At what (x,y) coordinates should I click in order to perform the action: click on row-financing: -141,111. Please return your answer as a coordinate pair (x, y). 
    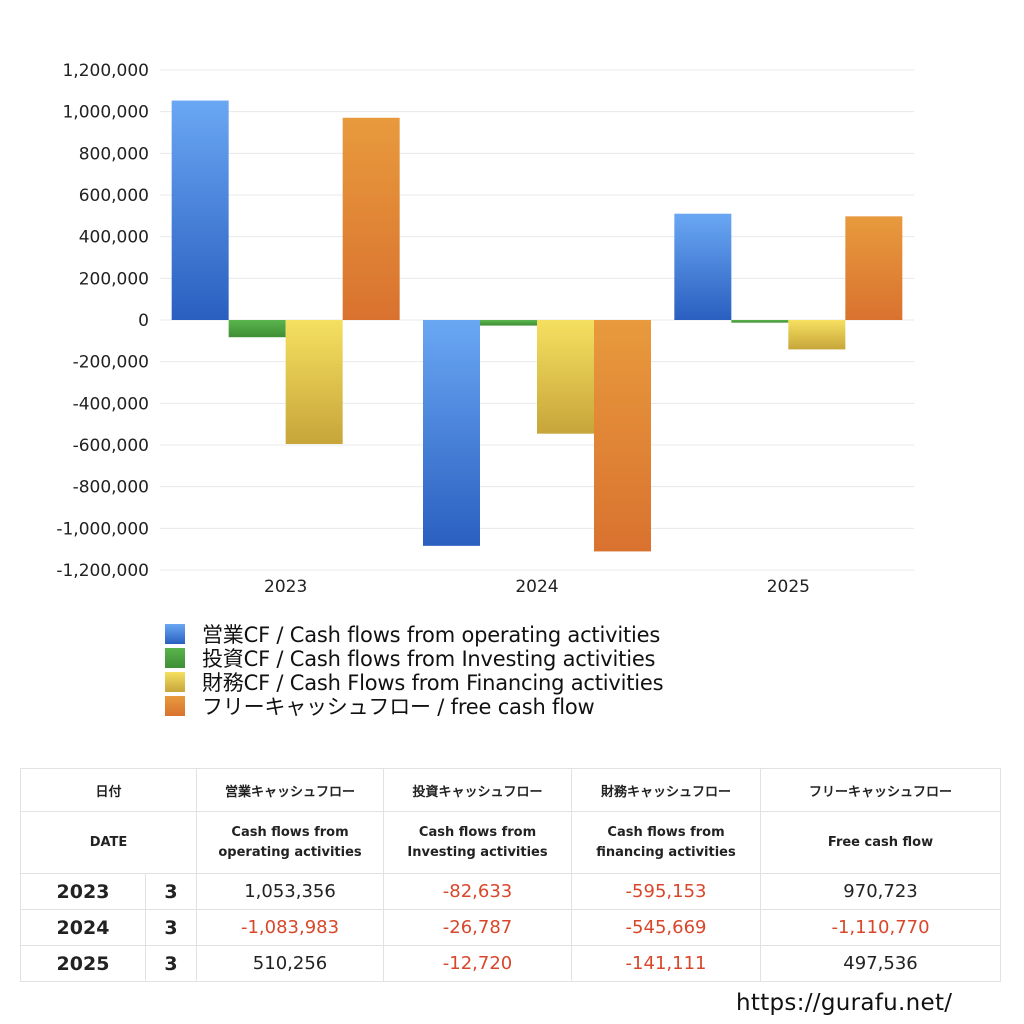
    Looking at the image, I should click on (666, 963).